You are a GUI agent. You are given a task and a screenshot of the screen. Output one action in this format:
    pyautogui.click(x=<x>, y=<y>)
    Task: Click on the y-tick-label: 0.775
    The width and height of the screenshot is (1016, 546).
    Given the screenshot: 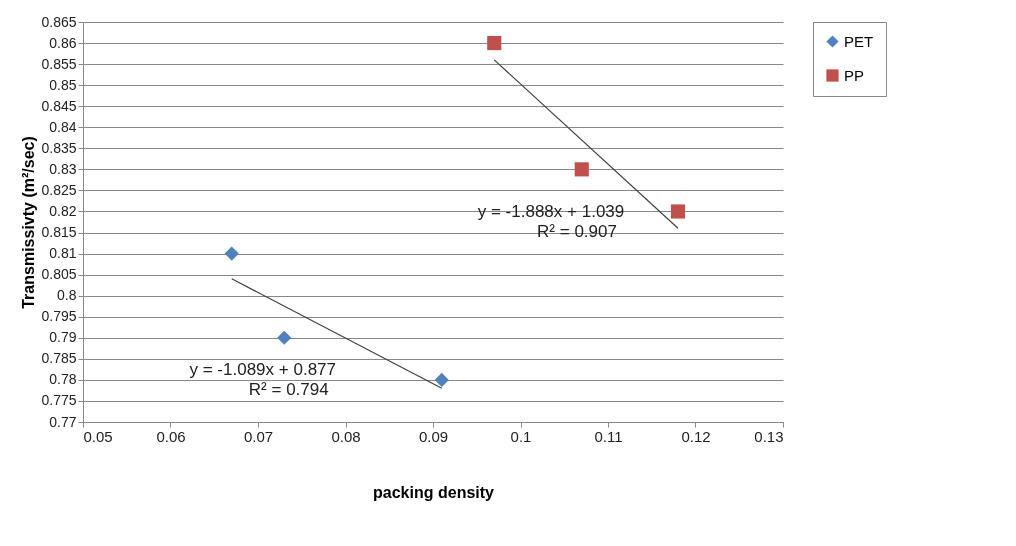 What is the action you would take?
    pyautogui.click(x=59, y=400)
    